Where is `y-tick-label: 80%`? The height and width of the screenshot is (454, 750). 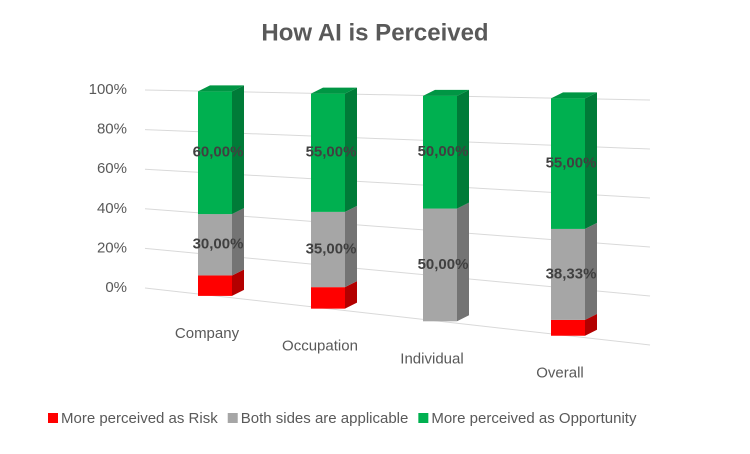
y-tick-label: 80% is located at coordinates (112, 129).